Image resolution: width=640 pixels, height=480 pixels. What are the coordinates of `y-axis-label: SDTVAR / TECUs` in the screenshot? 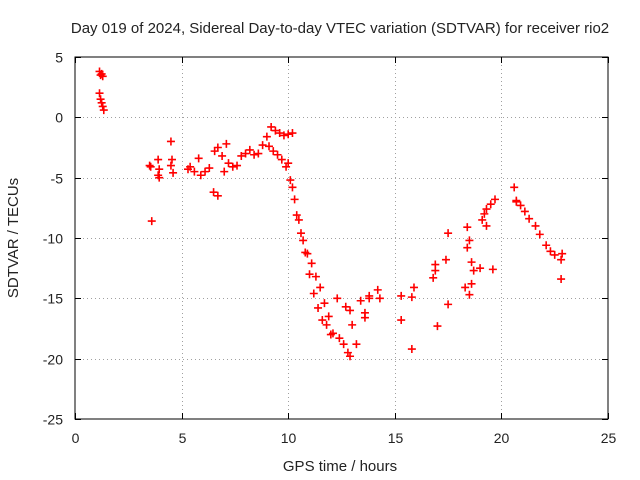 It's located at (13, 238).